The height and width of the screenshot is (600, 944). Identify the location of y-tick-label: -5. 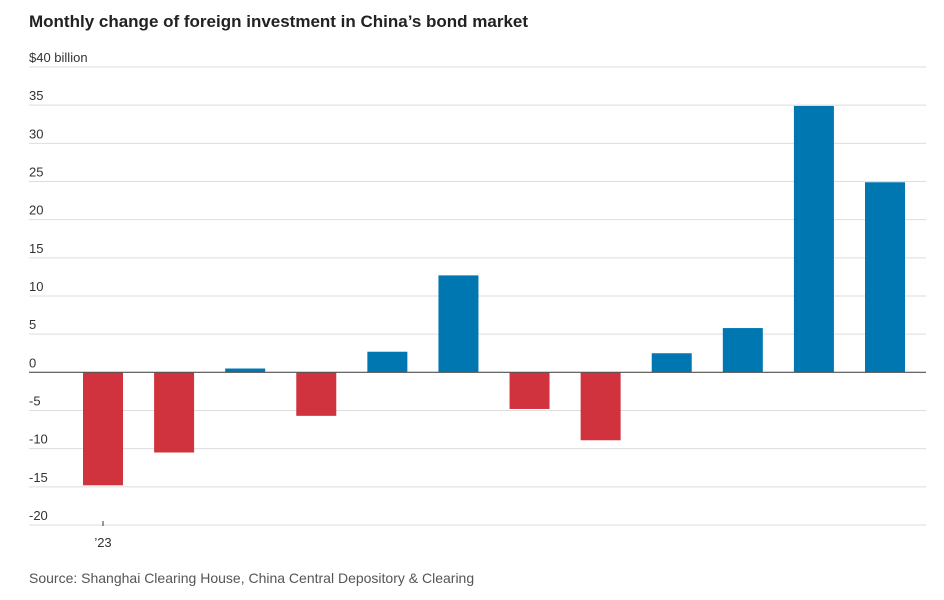
(35, 401).